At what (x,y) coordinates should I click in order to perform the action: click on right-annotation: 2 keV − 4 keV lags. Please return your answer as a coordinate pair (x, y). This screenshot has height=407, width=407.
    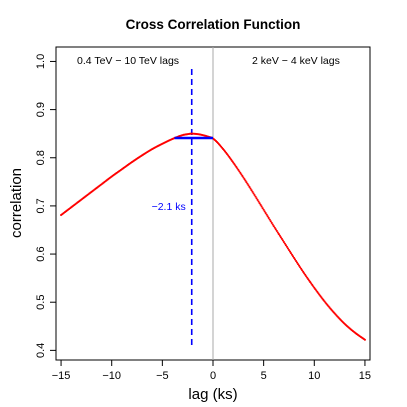
    Looking at the image, I should click on (296, 61).